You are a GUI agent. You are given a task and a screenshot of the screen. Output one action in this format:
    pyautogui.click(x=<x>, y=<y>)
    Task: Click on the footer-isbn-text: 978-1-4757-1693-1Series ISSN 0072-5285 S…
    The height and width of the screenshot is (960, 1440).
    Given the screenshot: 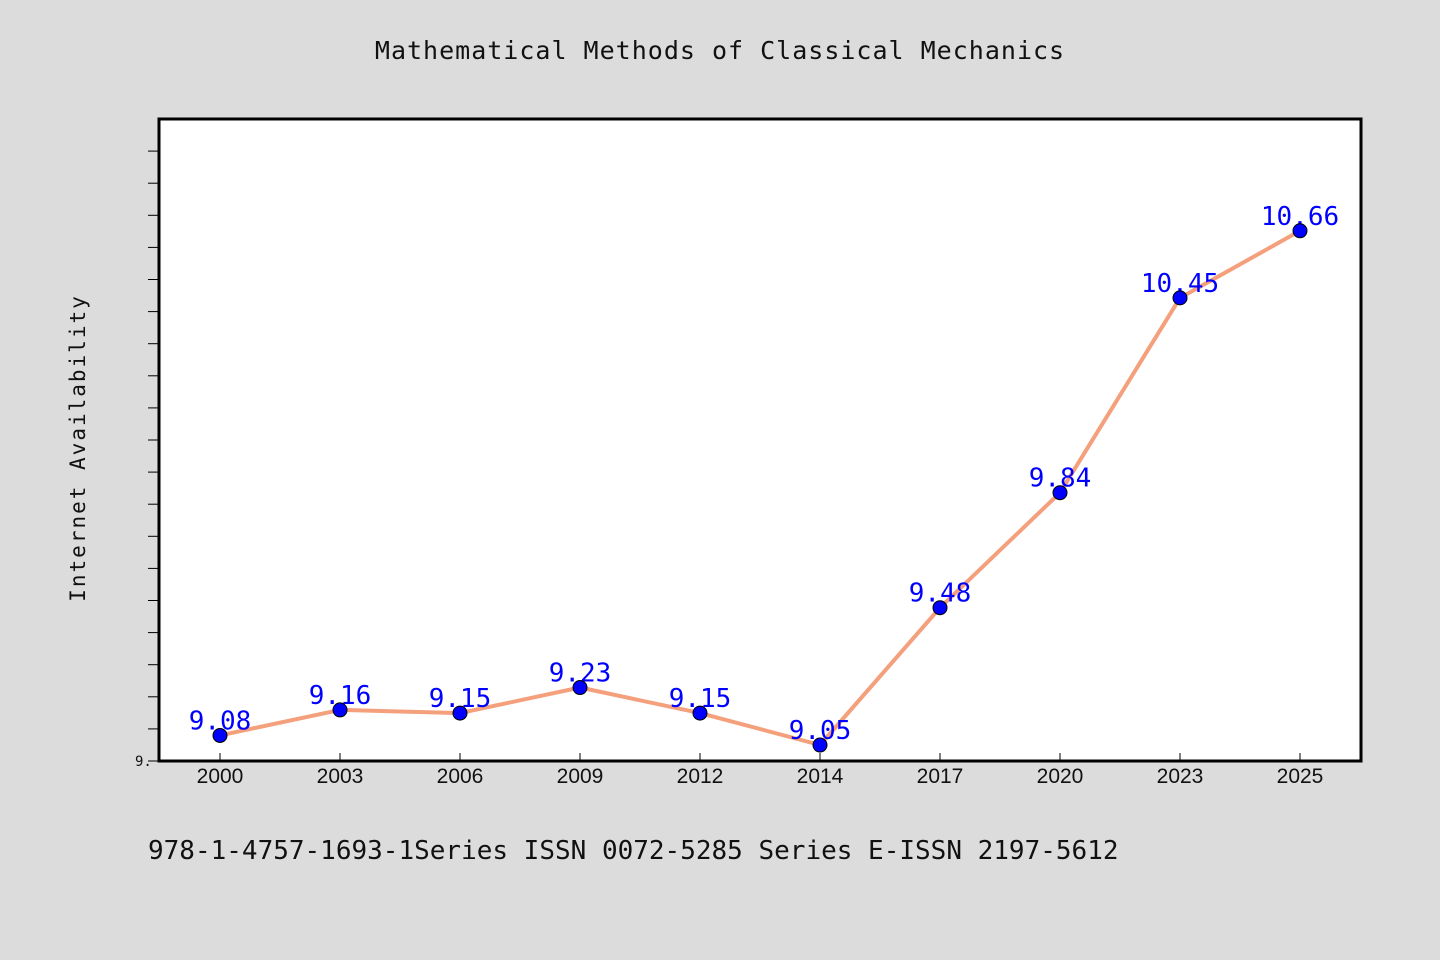 What is the action you would take?
    pyautogui.click(x=633, y=851)
    